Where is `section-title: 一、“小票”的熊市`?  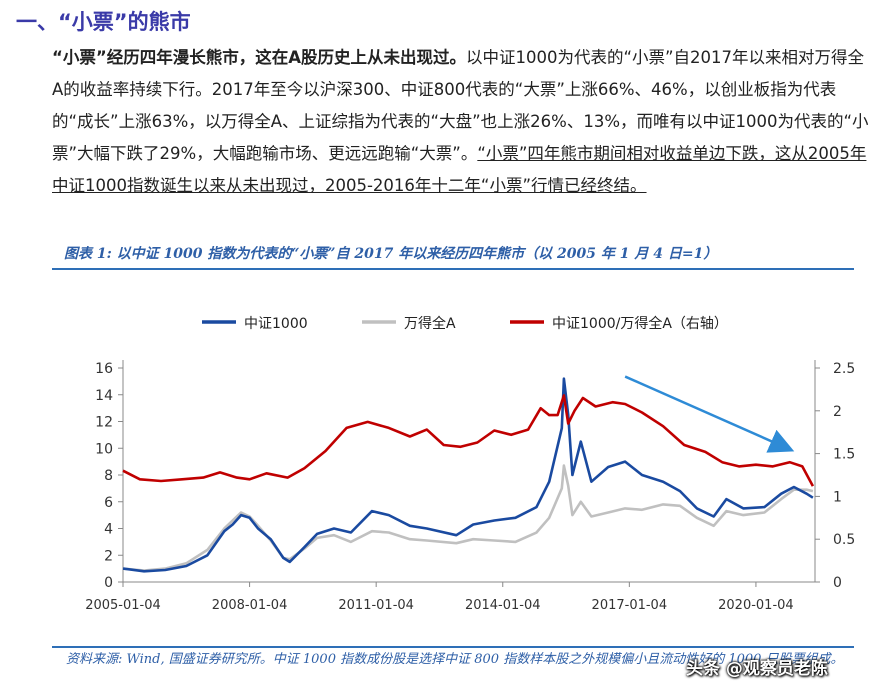 section-title: 一、“小票”的熊市 is located at coordinates (103, 22).